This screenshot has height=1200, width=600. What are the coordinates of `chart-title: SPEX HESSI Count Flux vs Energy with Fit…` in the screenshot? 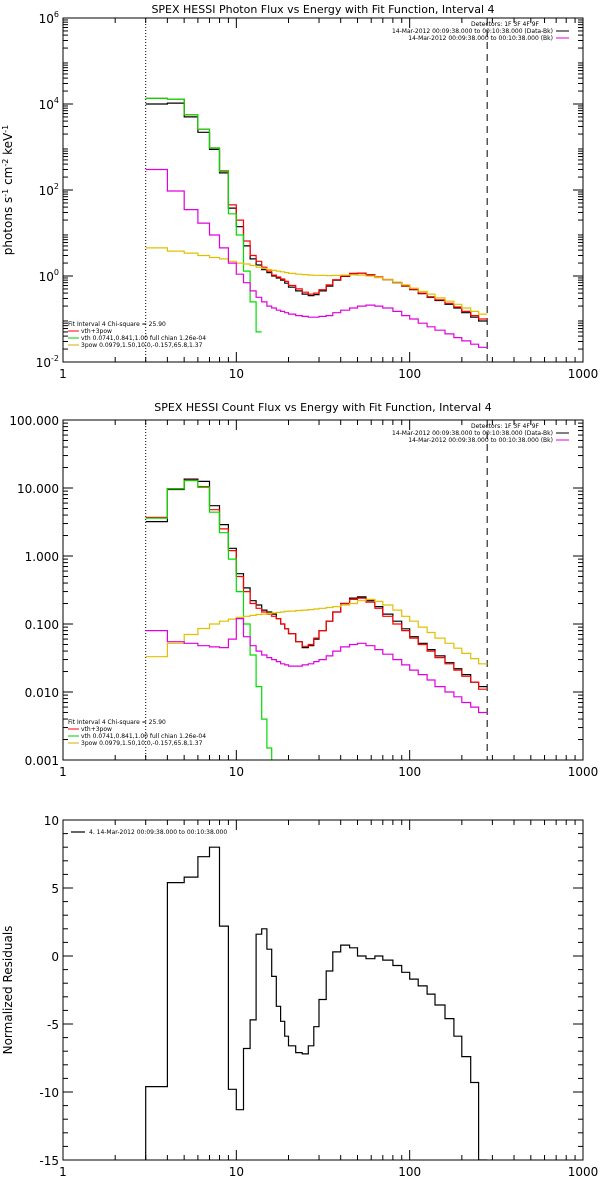 It's located at (322, 407).